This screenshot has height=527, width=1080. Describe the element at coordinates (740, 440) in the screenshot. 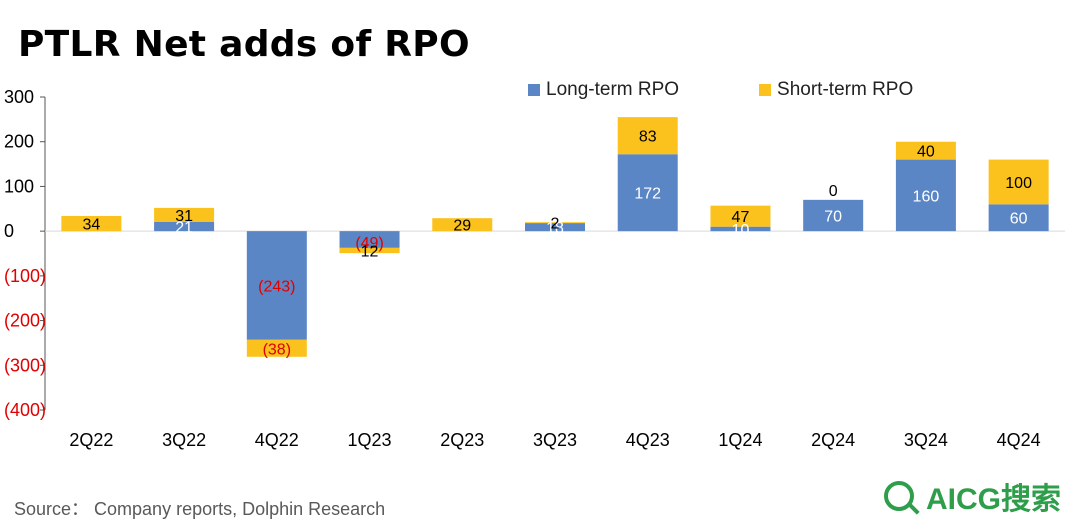

I see `x-tick-label: 1Q24` at that location.